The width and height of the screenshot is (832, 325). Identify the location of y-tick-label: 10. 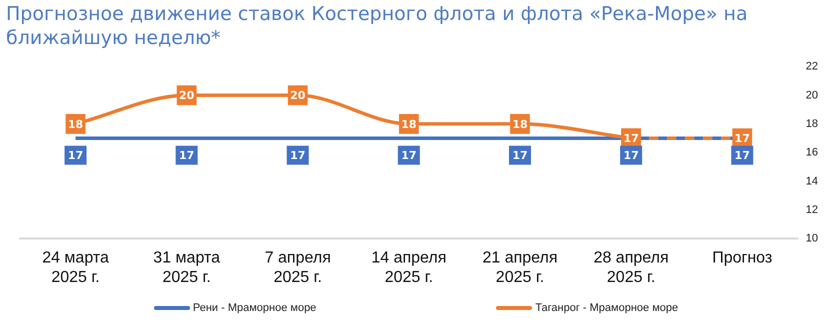
(812, 238).